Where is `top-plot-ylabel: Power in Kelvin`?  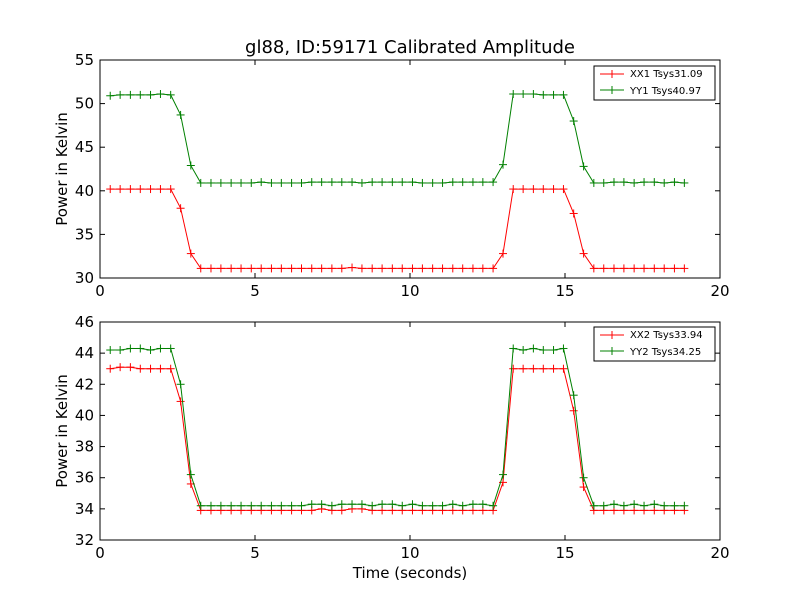 top-plot-ylabel: Power in Kelvin is located at coordinates (62, 169).